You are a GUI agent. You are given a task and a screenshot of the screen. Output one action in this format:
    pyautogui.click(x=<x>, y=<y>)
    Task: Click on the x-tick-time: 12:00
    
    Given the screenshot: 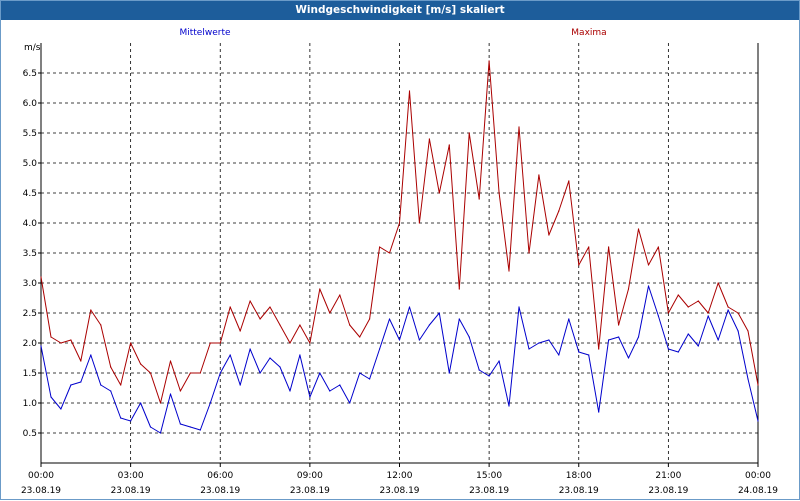 What is the action you would take?
    pyautogui.click(x=400, y=476)
    